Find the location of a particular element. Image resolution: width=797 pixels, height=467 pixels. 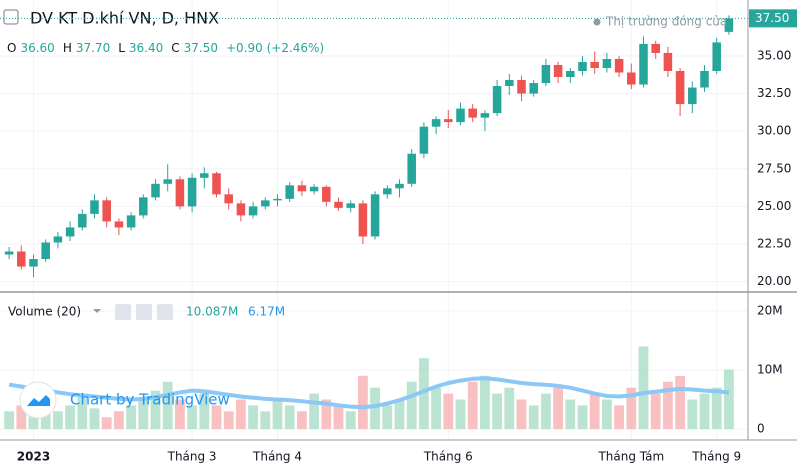

x-tick-label: Tháng 4 is located at coordinates (277, 457).